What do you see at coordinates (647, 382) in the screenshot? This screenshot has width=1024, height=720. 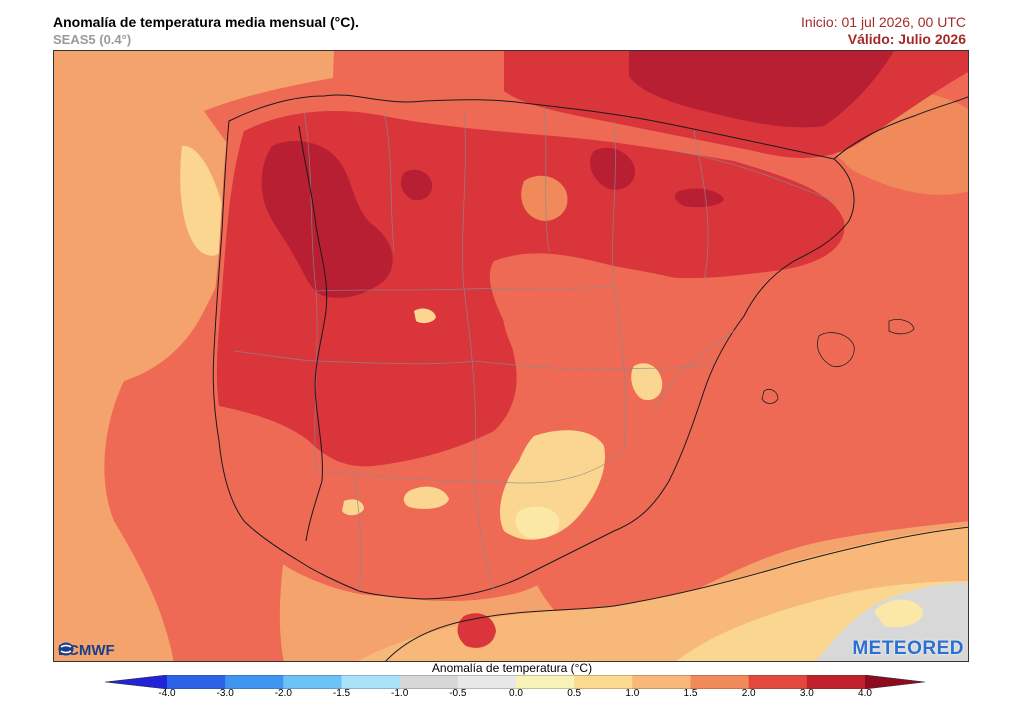 I see `anomaly-patch-valencia` at bounding box center [647, 382].